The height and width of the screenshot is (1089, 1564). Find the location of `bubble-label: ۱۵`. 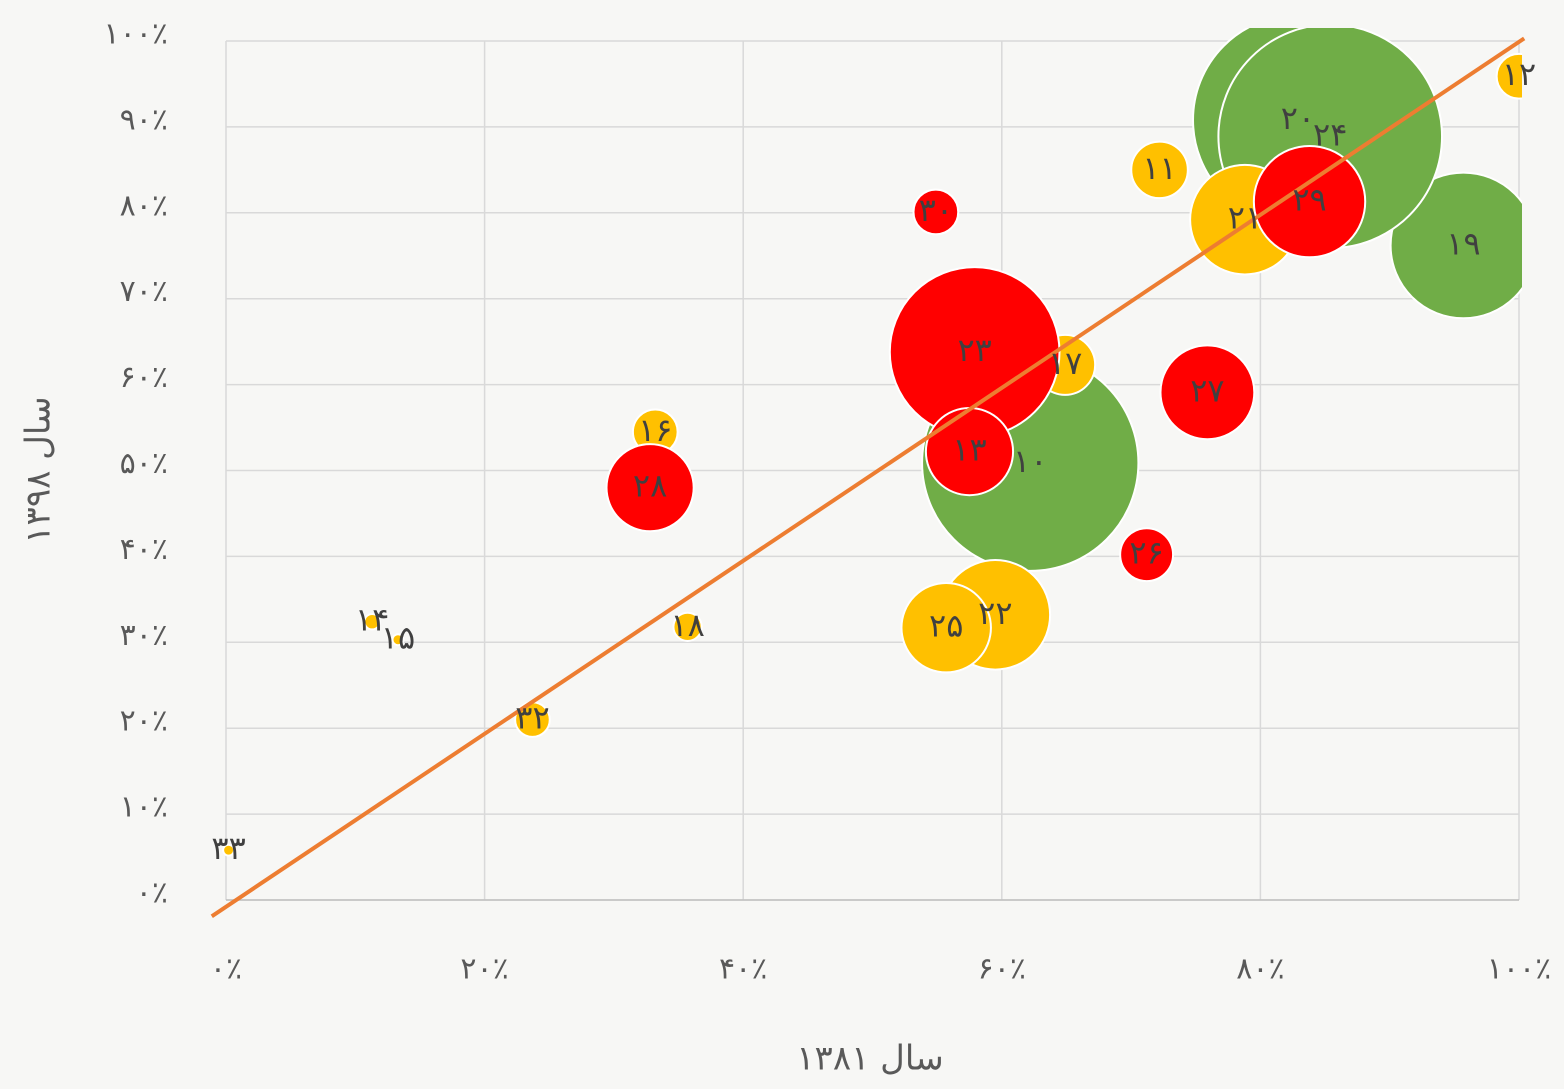

bubble-label: ۱۵ is located at coordinates (398, 638).